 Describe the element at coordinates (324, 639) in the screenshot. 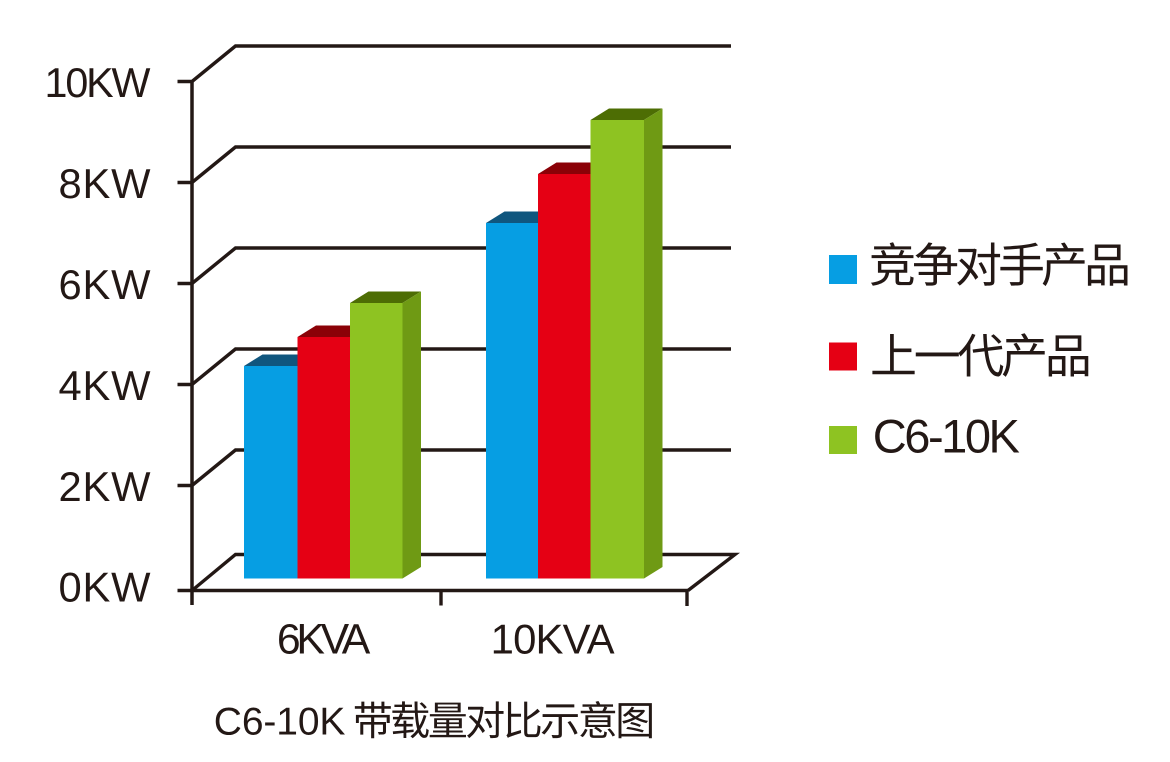

I see `svg-text: 6KVA` at that location.